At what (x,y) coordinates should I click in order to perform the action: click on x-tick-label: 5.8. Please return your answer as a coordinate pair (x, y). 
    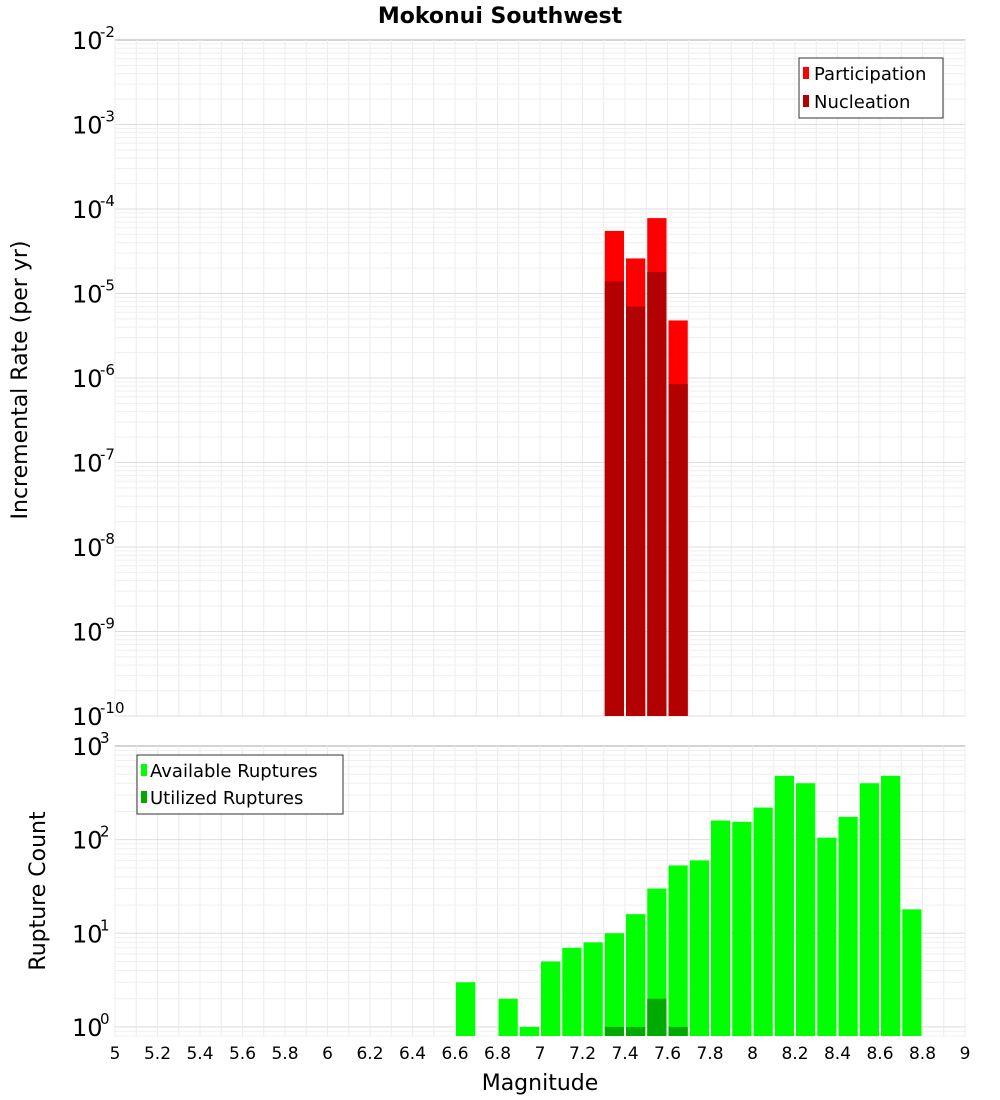
    Looking at the image, I should click on (284, 1054).